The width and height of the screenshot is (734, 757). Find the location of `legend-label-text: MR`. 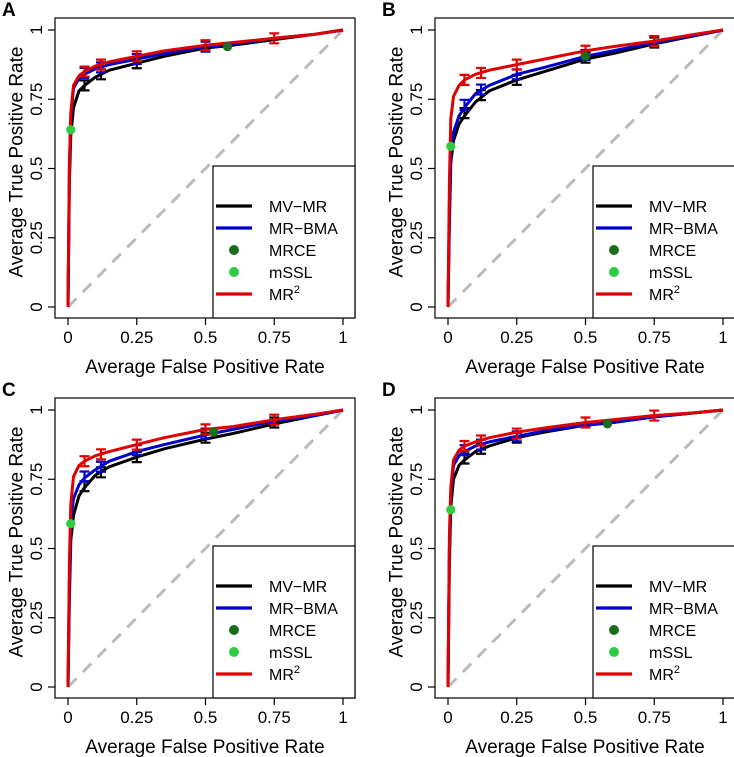

legend-label-text: MR is located at coordinates (661, 675).